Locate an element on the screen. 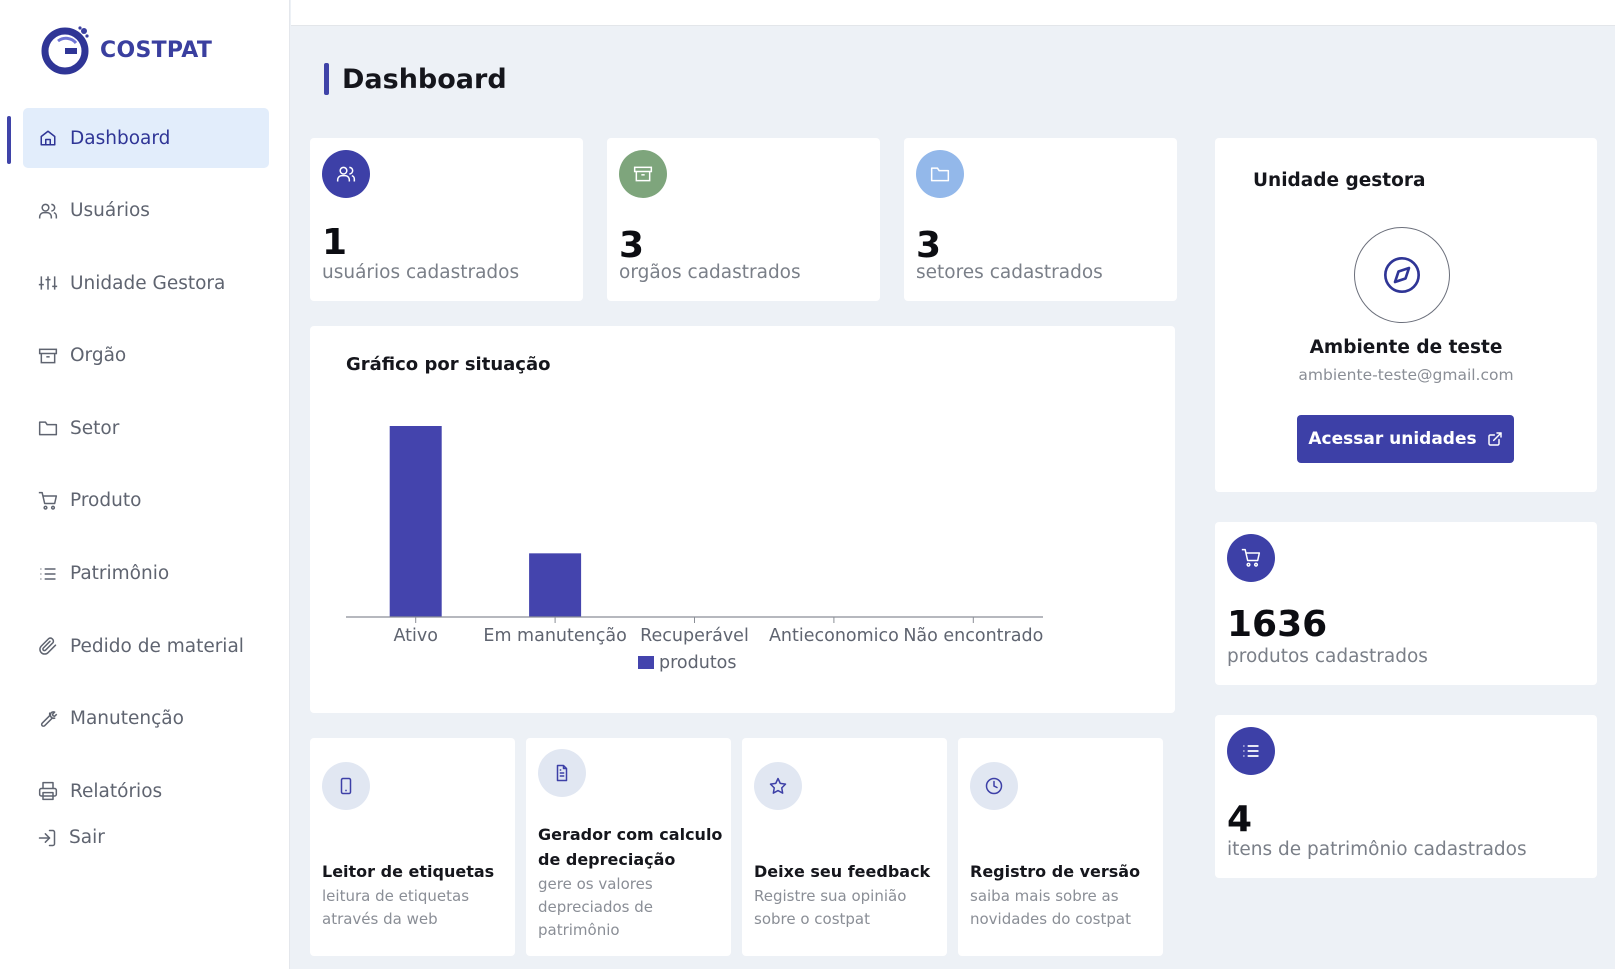  x-tick-label: Antieconomico is located at coordinates (834, 636).